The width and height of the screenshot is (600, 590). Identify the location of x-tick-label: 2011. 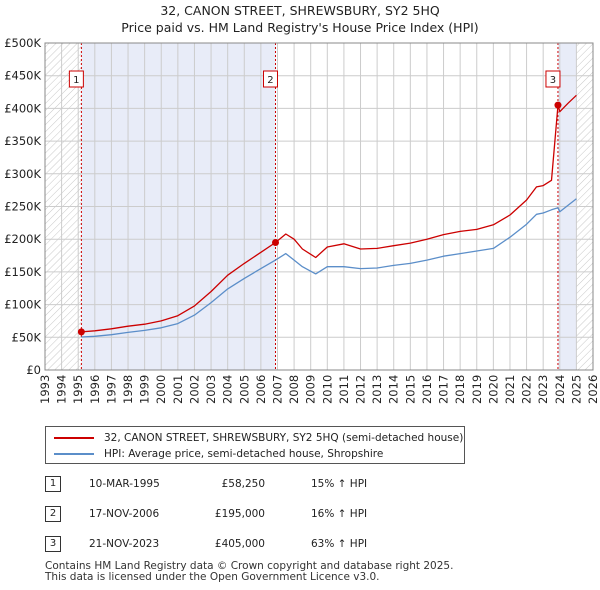
(344, 389).